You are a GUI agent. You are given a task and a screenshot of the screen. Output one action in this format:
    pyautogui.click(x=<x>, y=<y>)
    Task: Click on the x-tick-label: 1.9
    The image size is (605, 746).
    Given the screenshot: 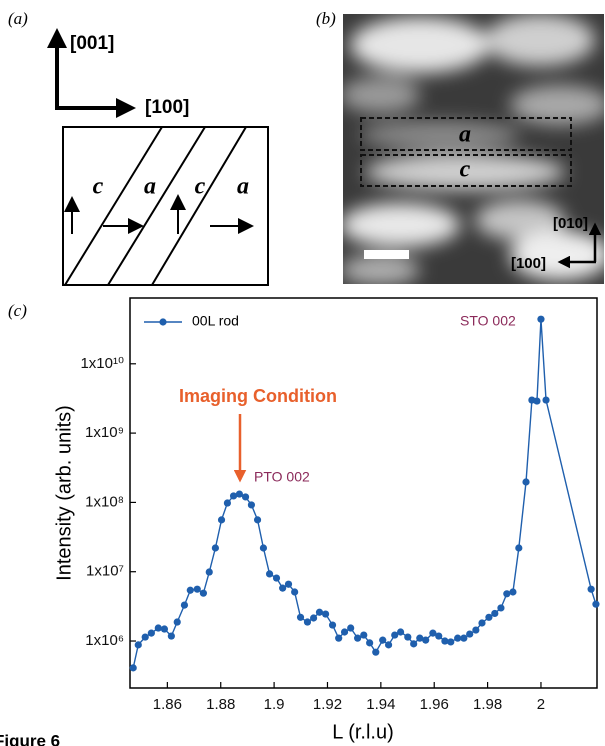 What is the action you would take?
    pyautogui.click(x=274, y=704)
    